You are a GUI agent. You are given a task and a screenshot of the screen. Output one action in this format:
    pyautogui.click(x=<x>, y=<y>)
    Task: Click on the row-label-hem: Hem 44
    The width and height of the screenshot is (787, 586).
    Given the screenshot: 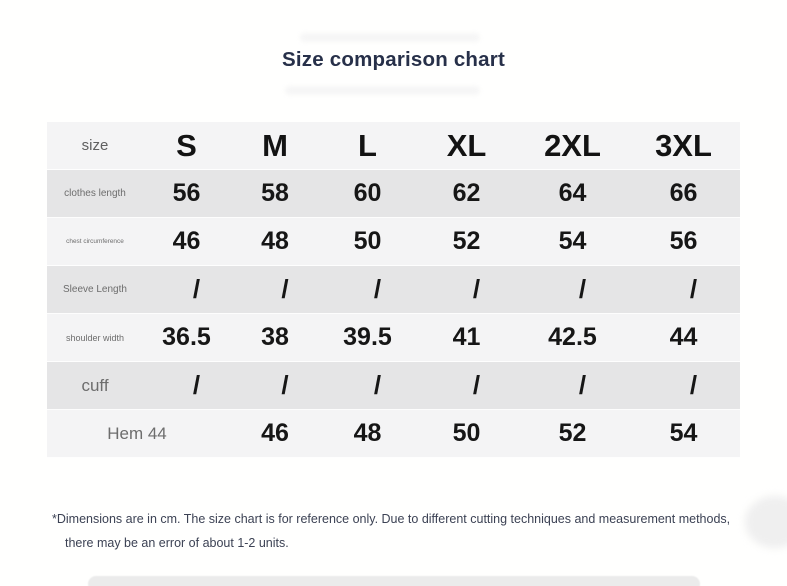 What is the action you would take?
    pyautogui.click(x=137, y=433)
    